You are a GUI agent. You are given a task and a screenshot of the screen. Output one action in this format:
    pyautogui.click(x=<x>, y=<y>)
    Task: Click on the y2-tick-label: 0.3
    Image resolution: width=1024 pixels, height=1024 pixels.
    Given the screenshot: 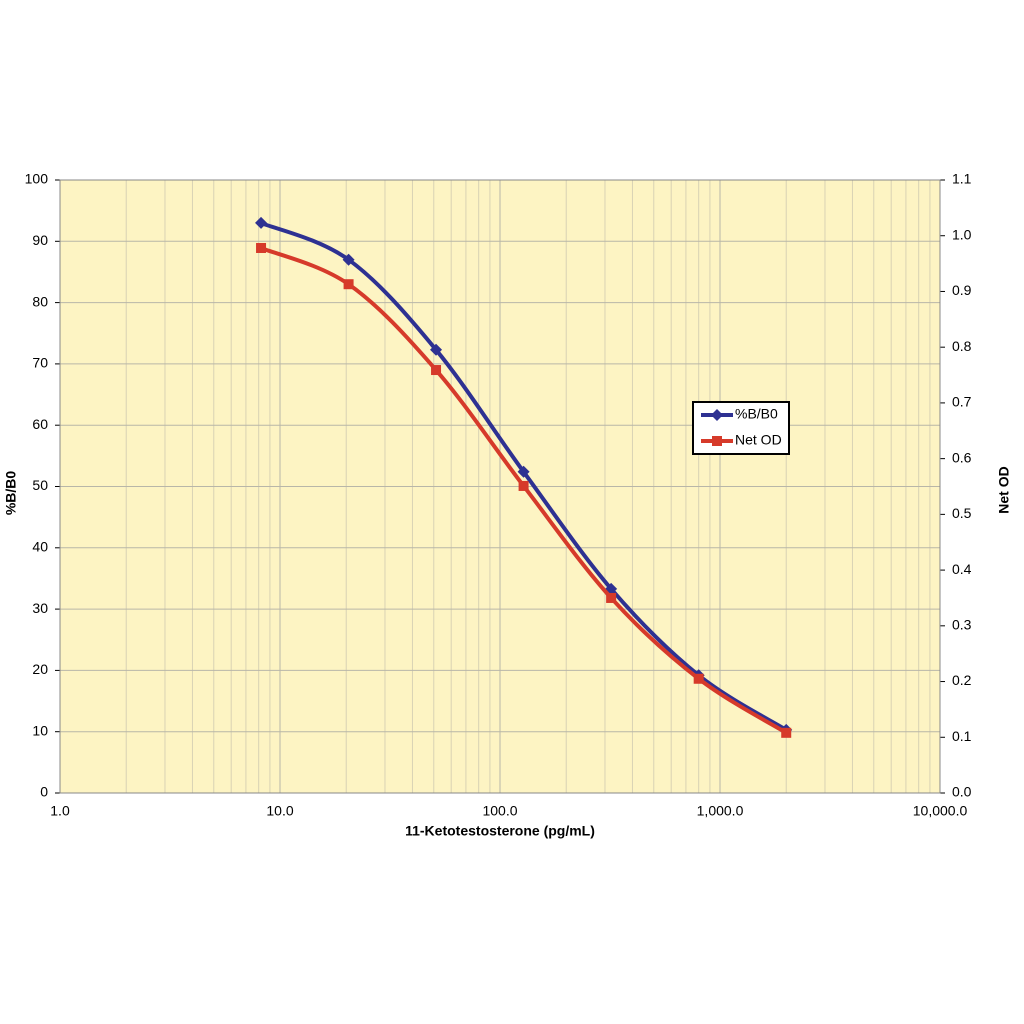 What is the action you would take?
    pyautogui.click(x=962, y=625)
    